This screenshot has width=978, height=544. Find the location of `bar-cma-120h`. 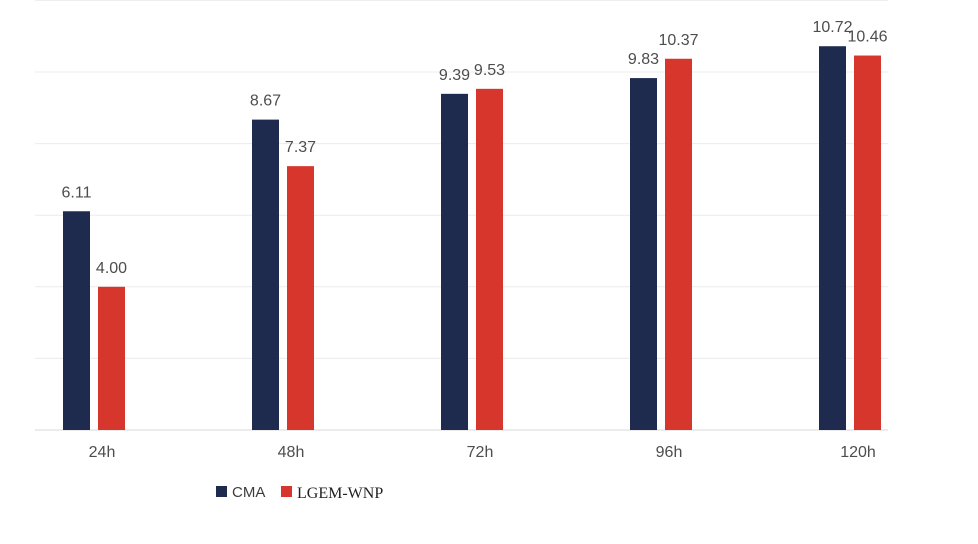

bar-cma-120h is located at coordinates (832, 238).